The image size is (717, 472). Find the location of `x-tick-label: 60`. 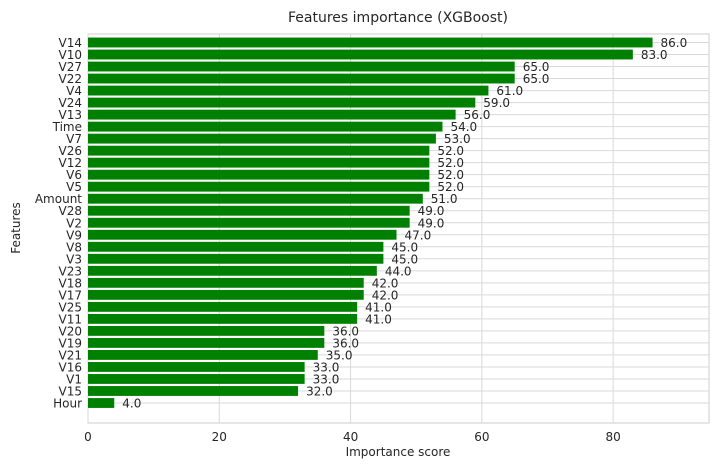

x-tick-label: 60 is located at coordinates (481, 437).